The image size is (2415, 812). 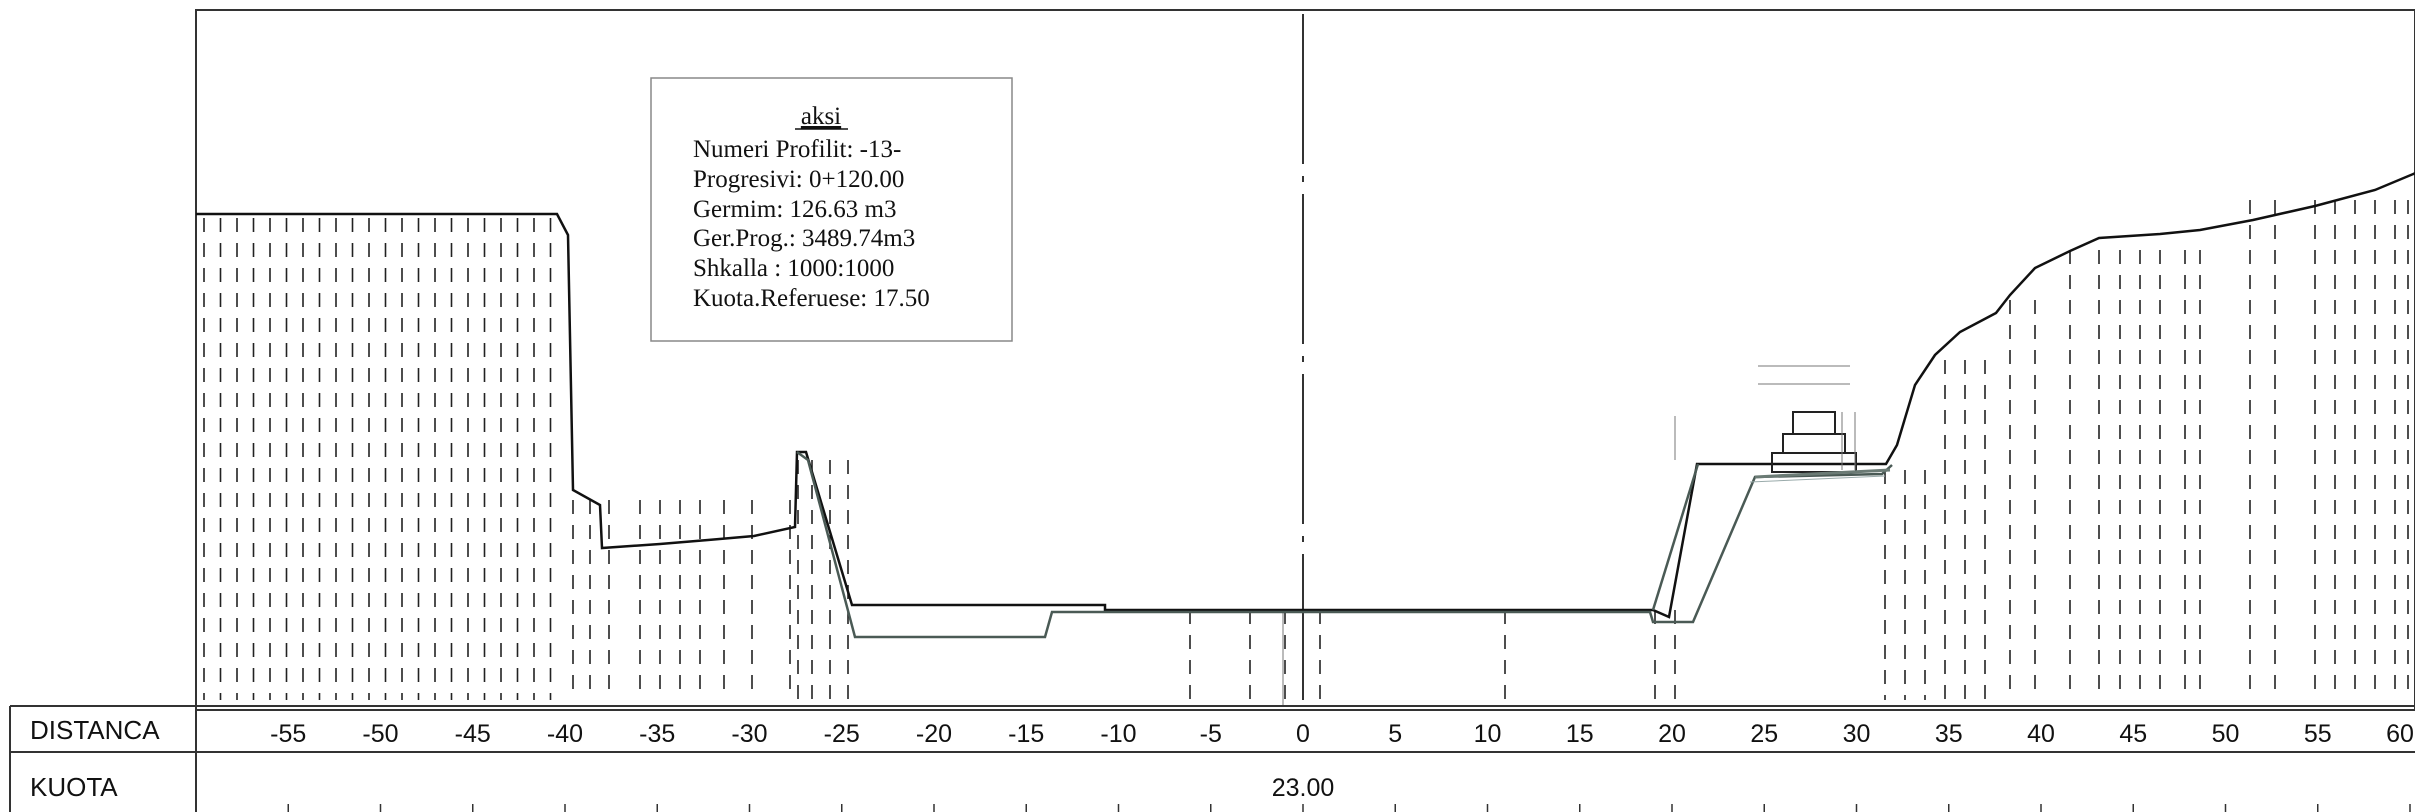 I want to click on distance-tick-label: -50, so click(x=380, y=734).